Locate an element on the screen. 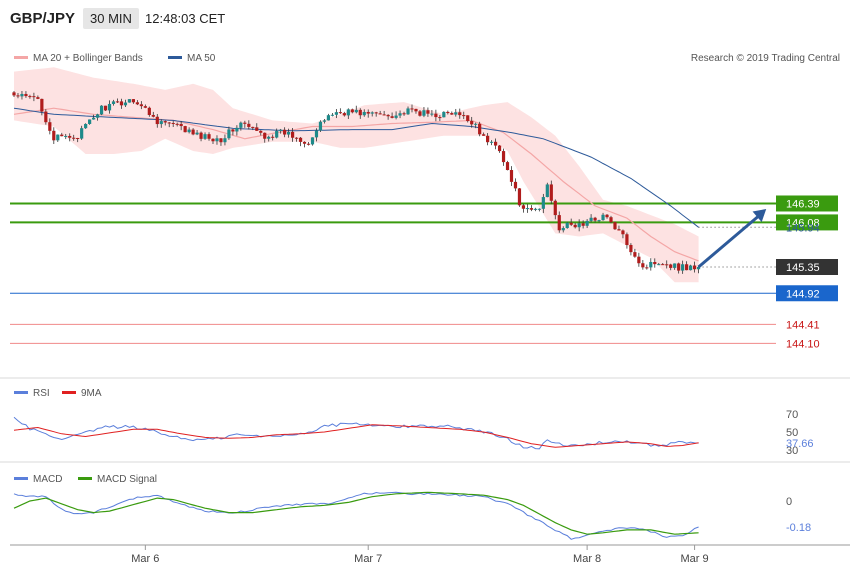 The height and width of the screenshot is (576, 850). forecast-arrow is located at coordinates (730, 240).